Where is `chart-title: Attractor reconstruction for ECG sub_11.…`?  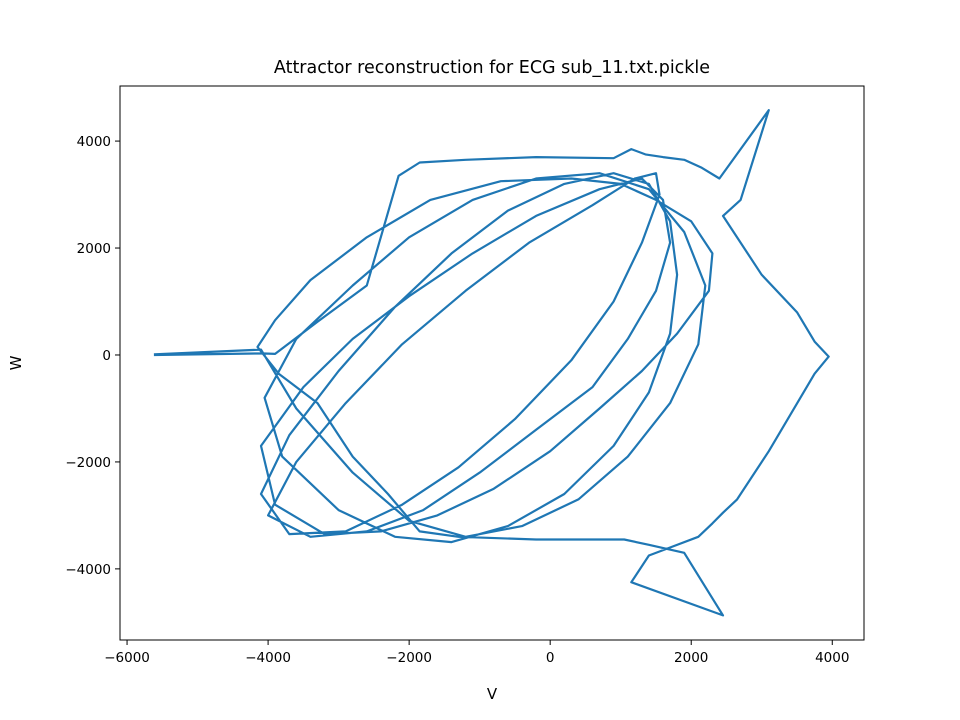 chart-title: Attractor reconstruction for ECG sub_11.… is located at coordinates (492, 68).